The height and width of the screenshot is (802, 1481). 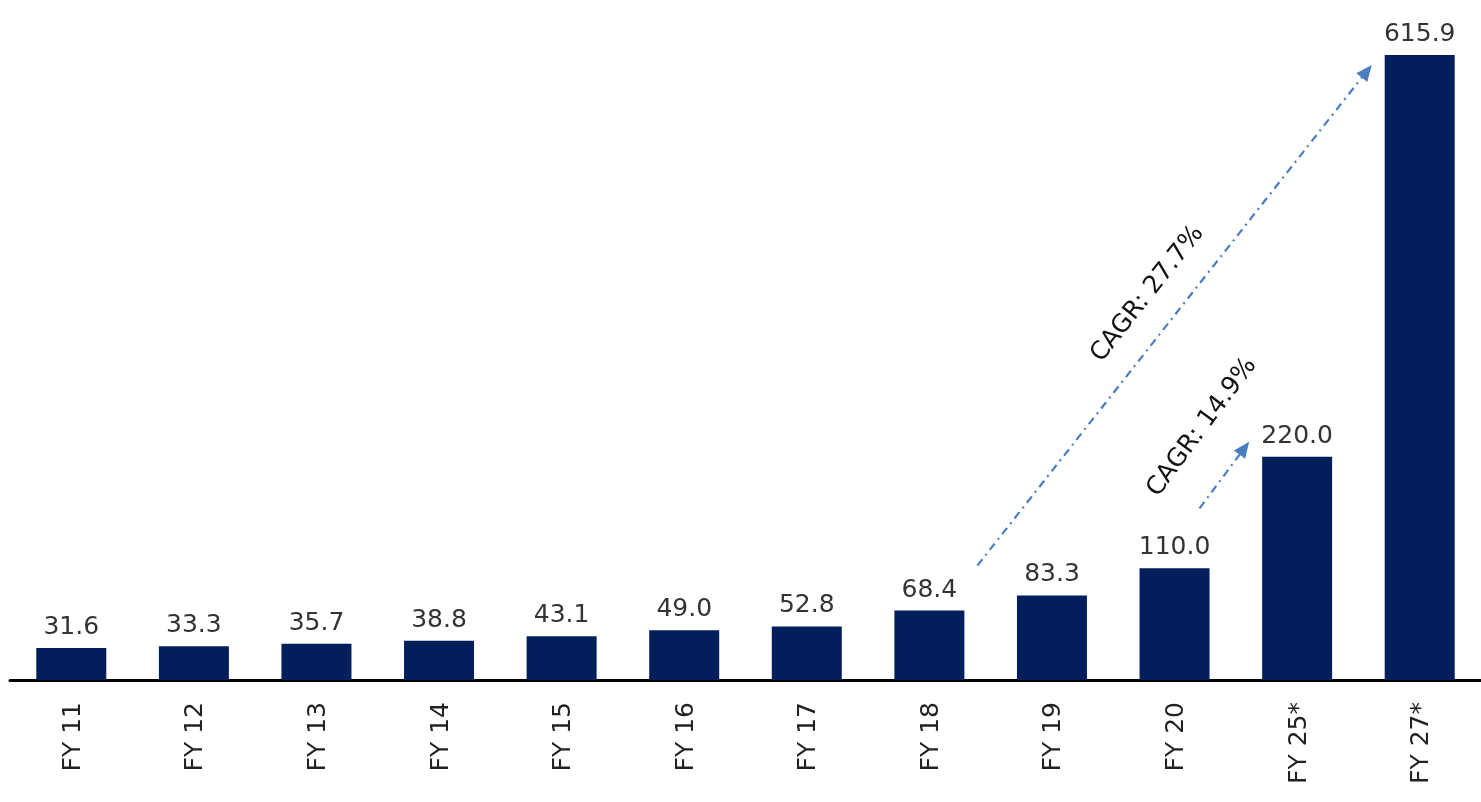 What do you see at coordinates (1297, 434) in the screenshot?
I see `data-label: 220.0` at bounding box center [1297, 434].